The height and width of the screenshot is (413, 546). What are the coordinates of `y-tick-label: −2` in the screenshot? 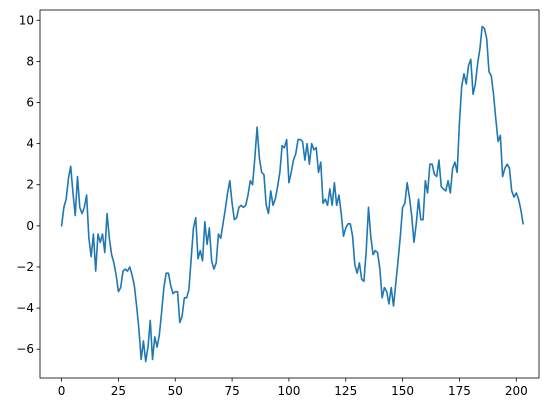 It's located at (25, 267).